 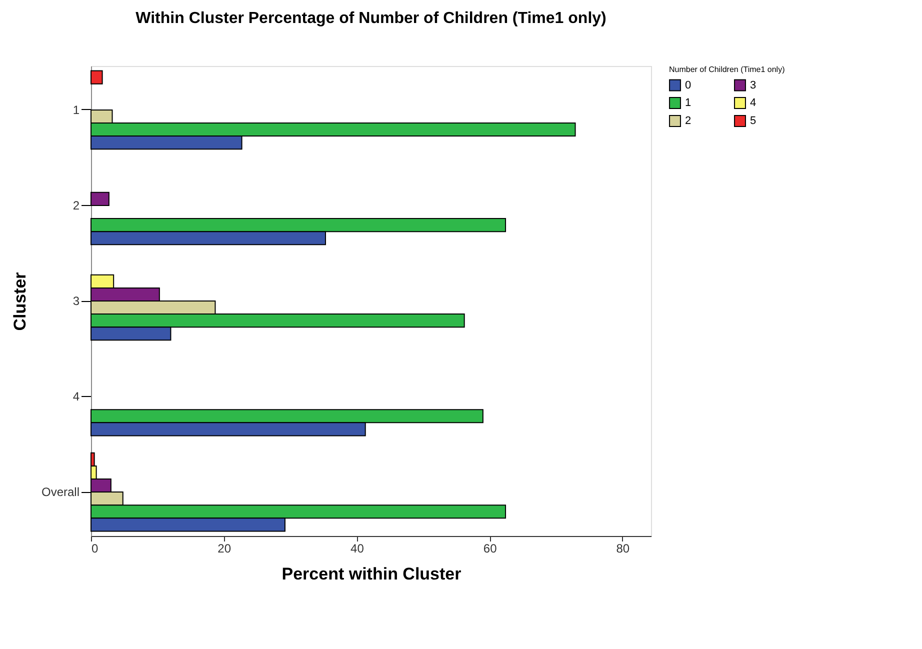 I want to click on legend-label: 3, so click(x=753, y=85).